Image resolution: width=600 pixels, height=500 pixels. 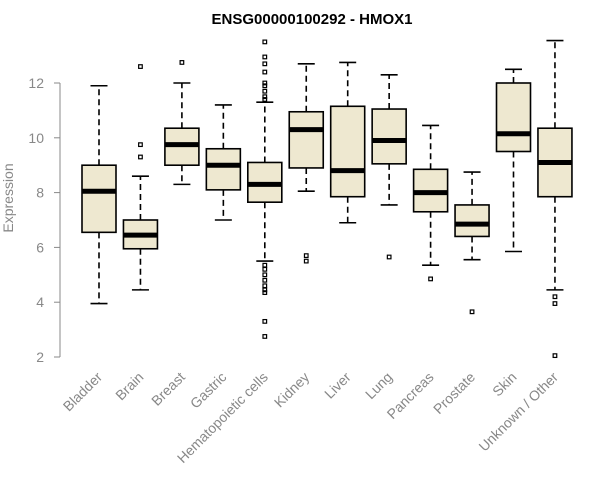 I want to click on x-tick-label-10: Skin, so click(x=504, y=384).